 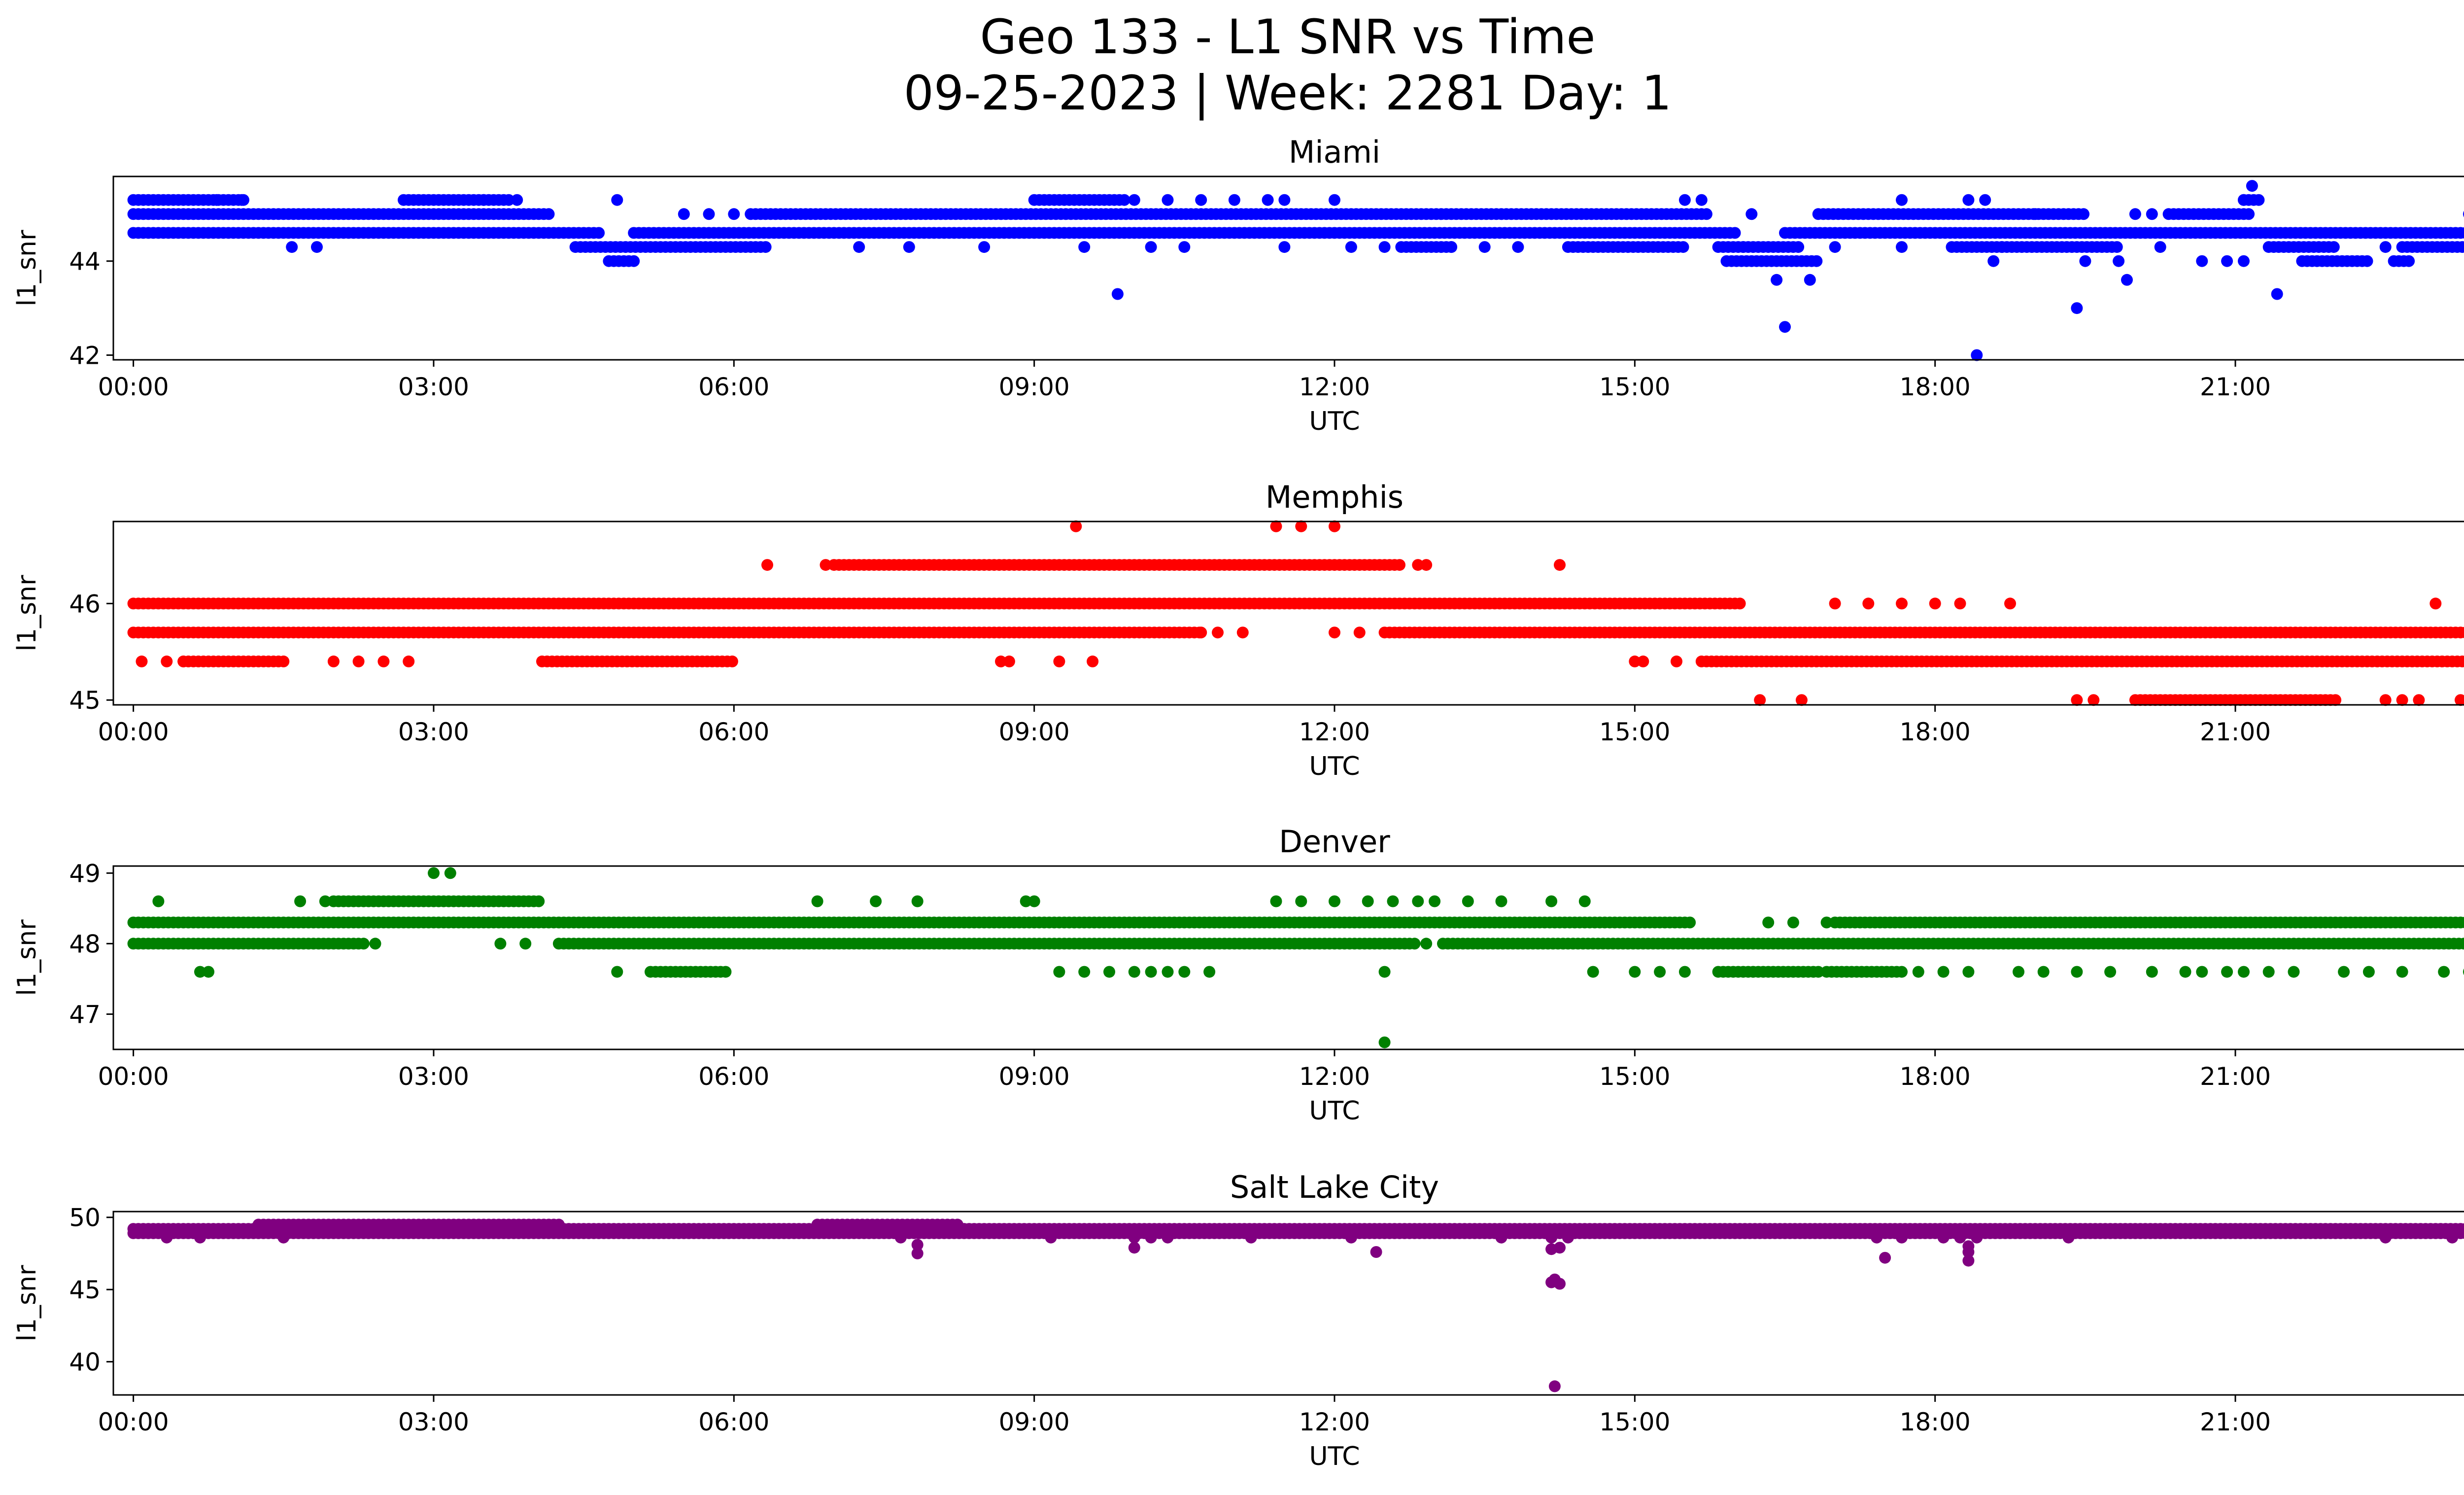 I want to click on y-tick-label: 50, so click(x=85, y=1218).